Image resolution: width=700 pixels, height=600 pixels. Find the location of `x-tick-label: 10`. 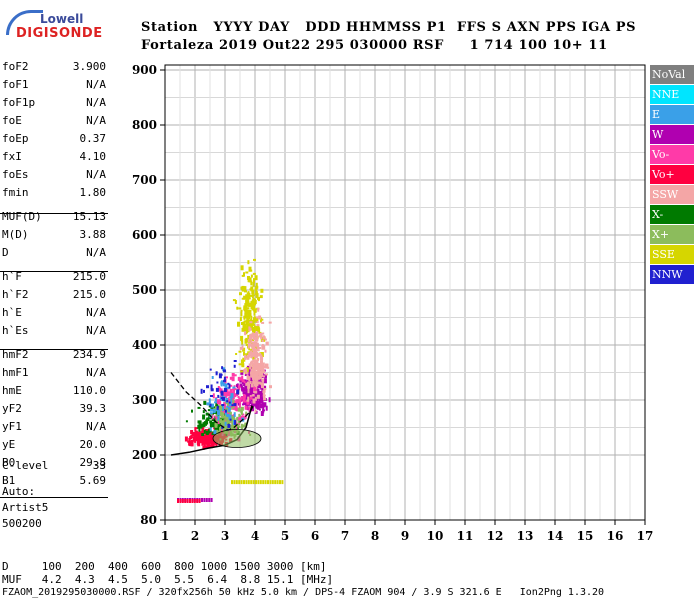

x-tick-label: 10 is located at coordinates (435, 536).